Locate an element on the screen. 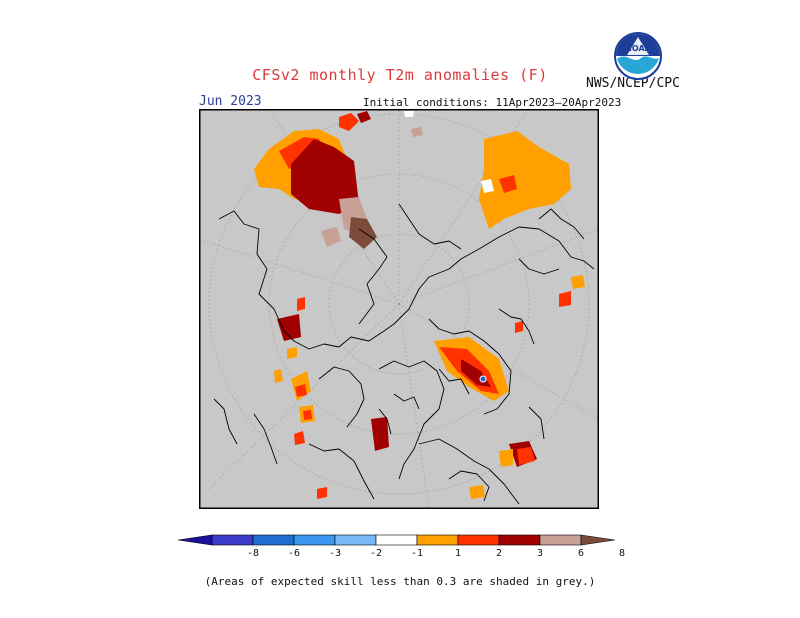  map-title: CFSv2 monthly T2m anomalies (F) is located at coordinates (400, 75).